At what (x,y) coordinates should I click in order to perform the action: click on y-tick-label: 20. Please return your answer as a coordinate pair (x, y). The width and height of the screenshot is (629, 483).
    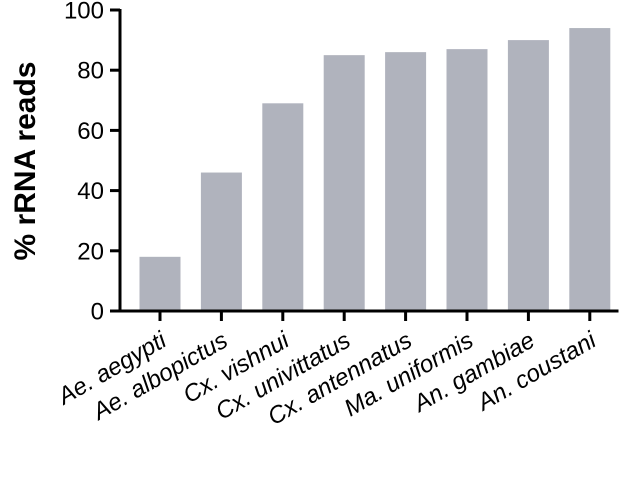
    Looking at the image, I should click on (90, 251).